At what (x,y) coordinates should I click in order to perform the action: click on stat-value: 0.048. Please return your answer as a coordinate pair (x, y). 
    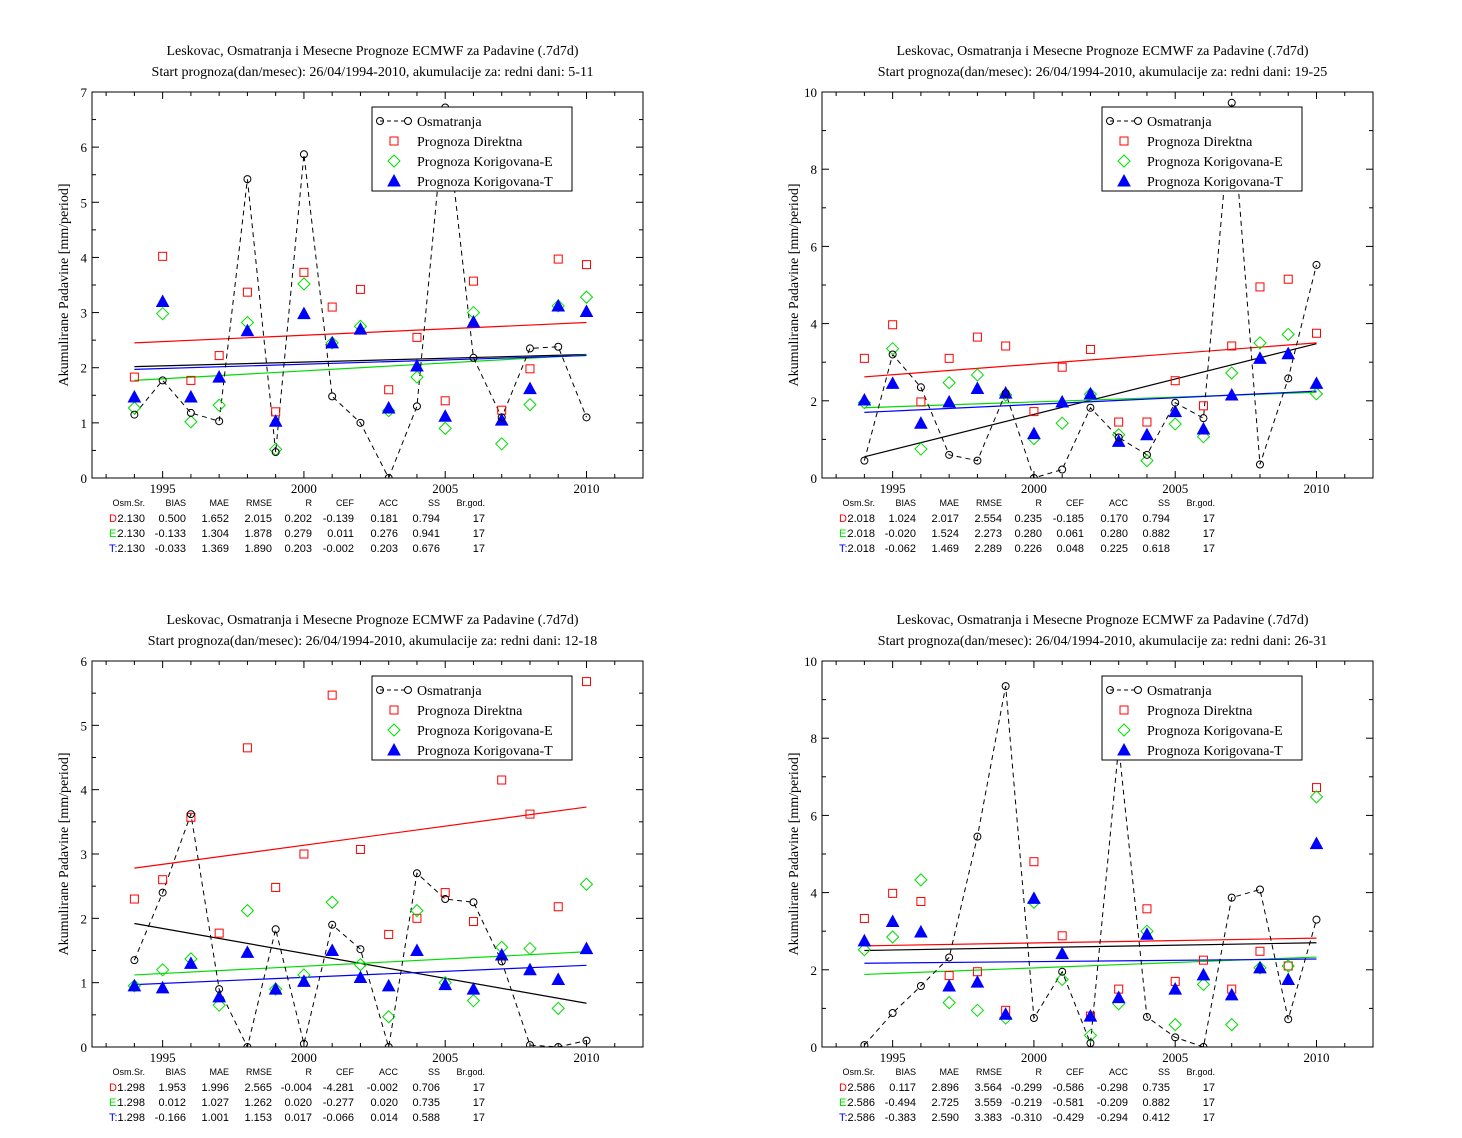
    Looking at the image, I should click on (1070, 549).